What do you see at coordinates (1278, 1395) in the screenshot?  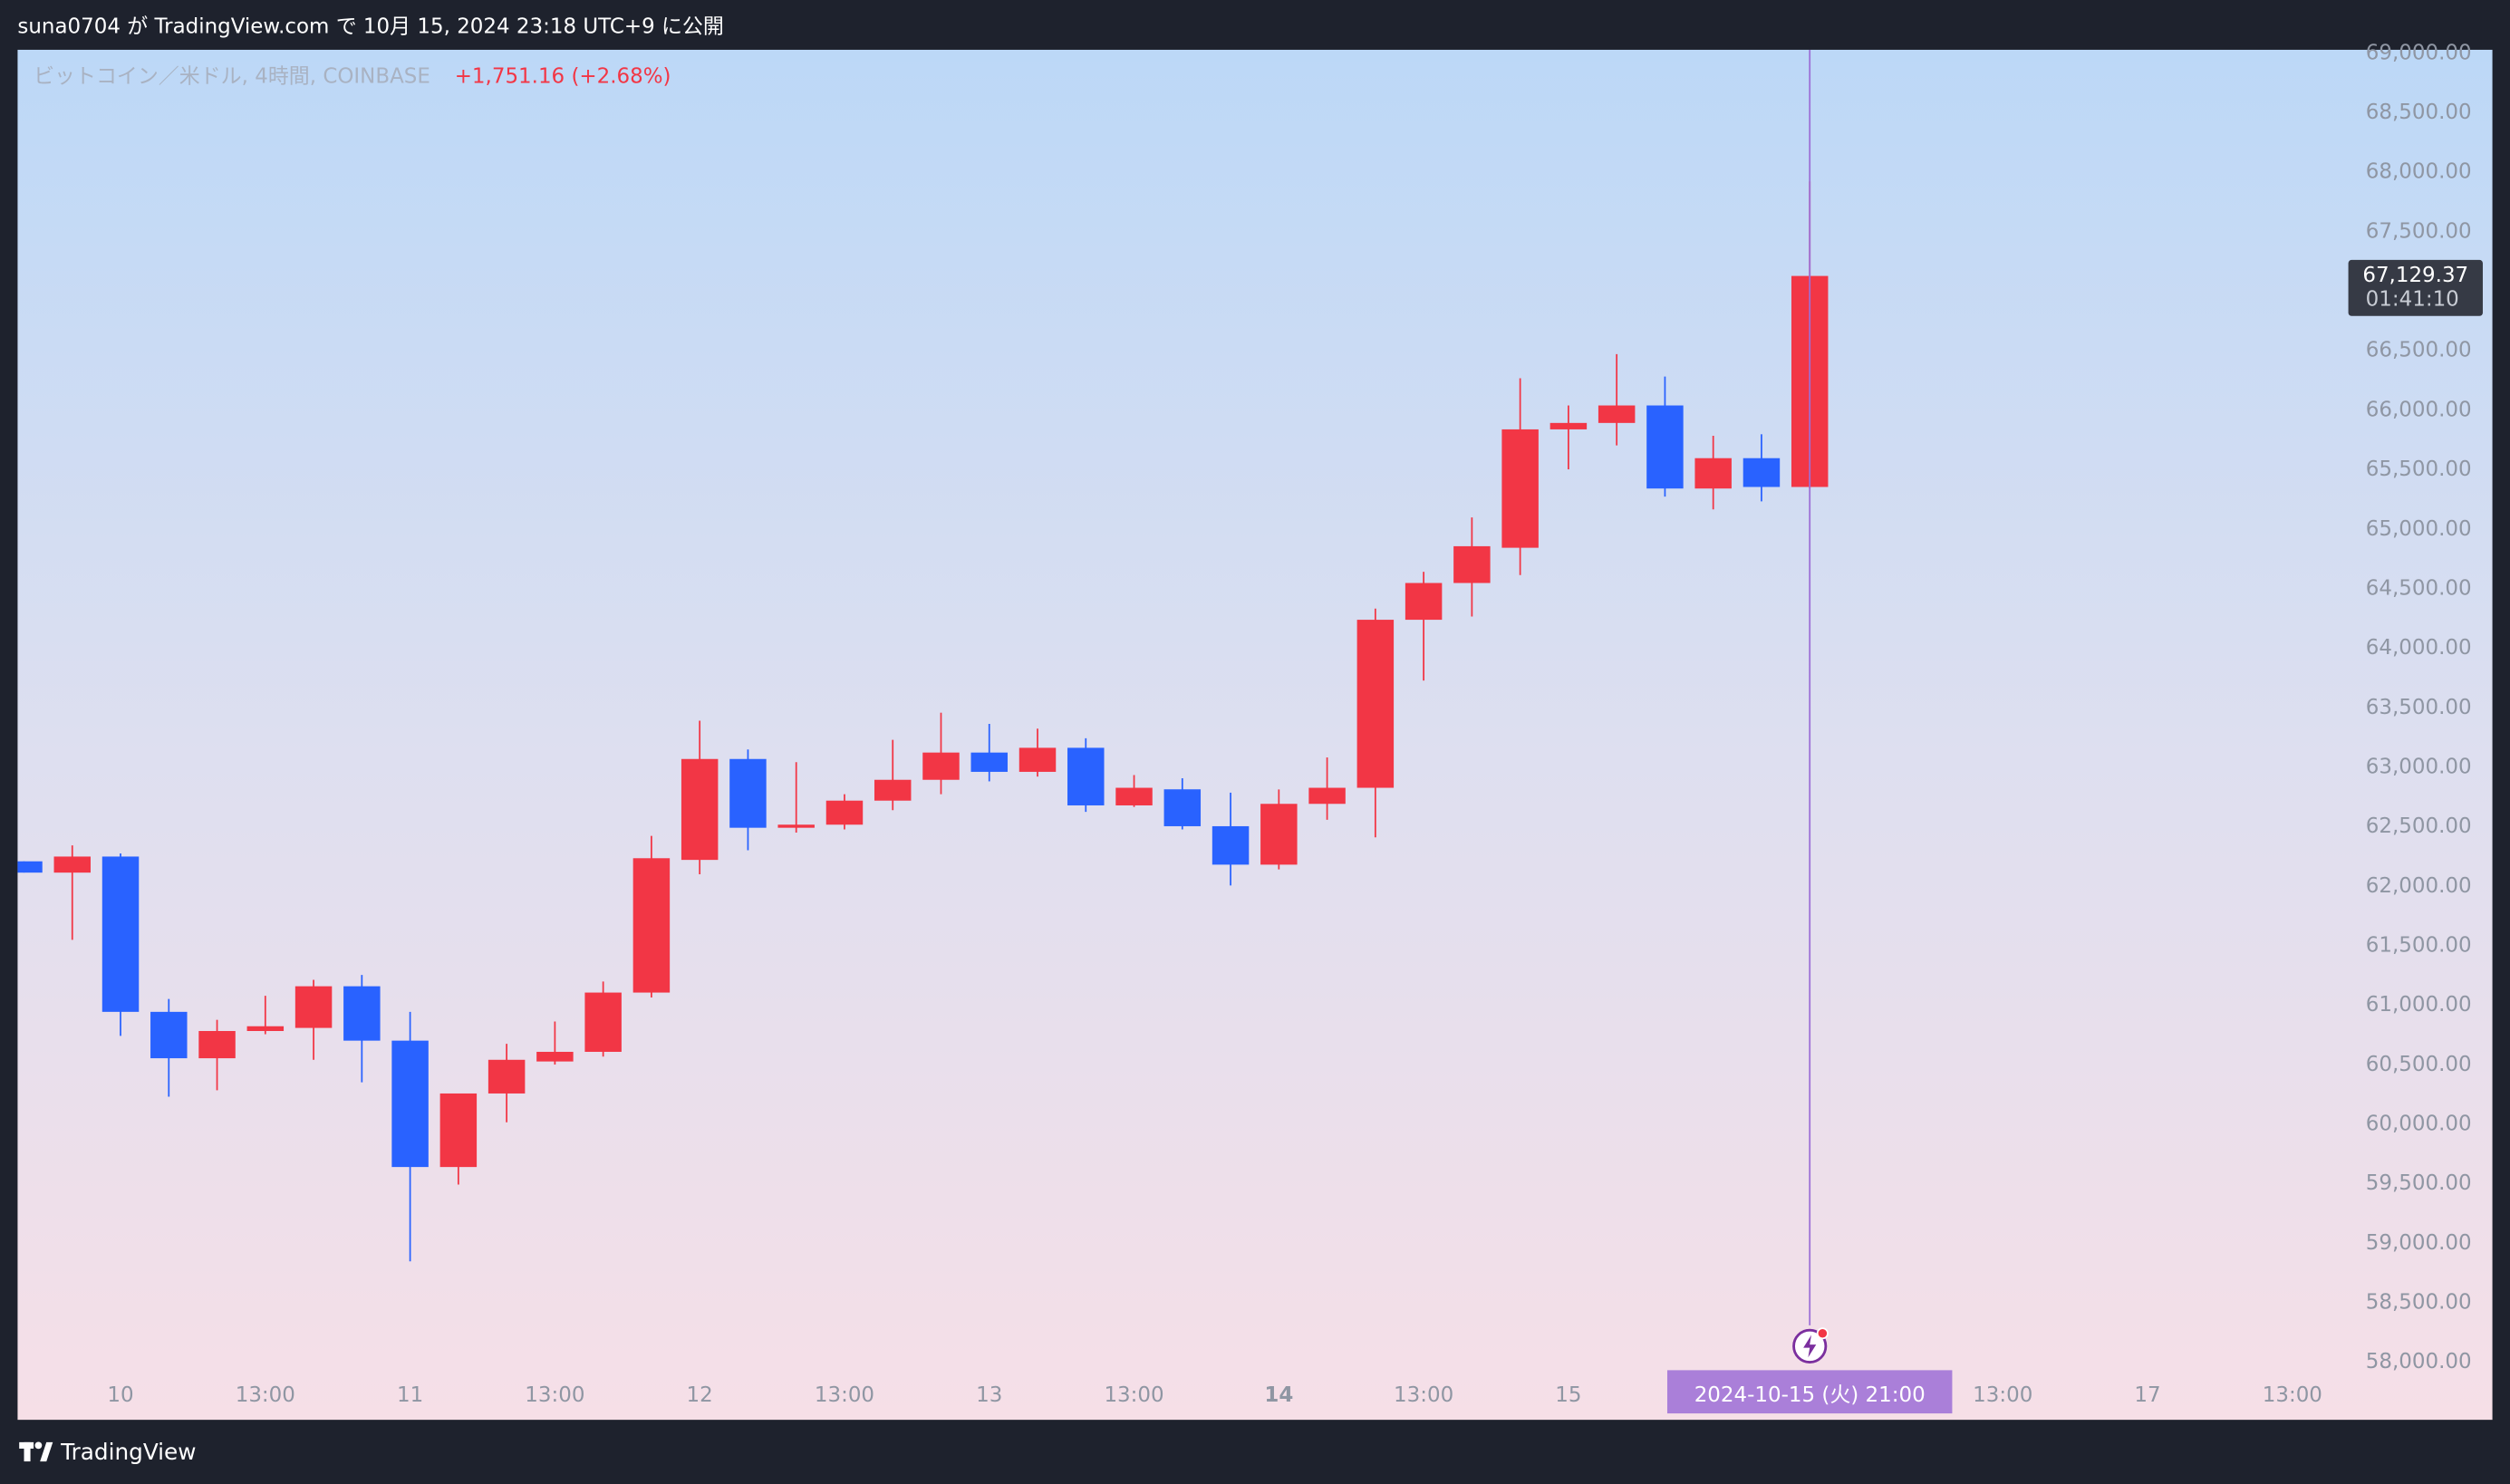 I see `x-tick-label: 14` at bounding box center [1278, 1395].